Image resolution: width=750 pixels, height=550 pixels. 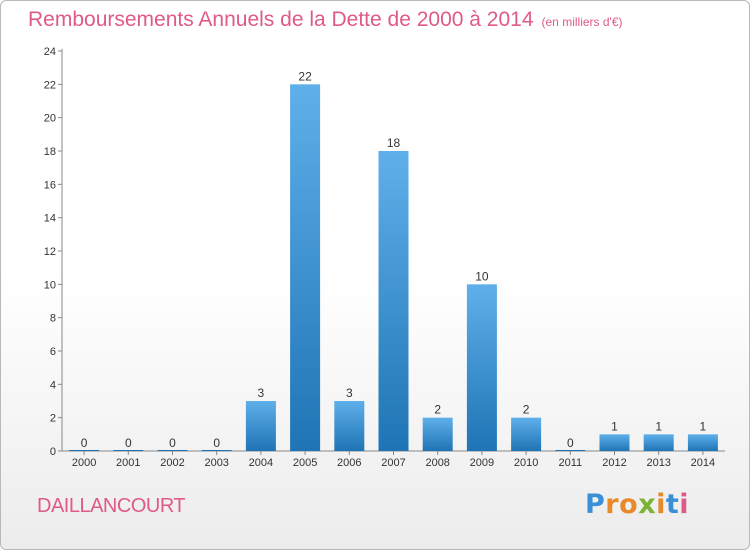 What do you see at coordinates (658, 463) in the screenshot?
I see `x-tick-label: 2013` at bounding box center [658, 463].